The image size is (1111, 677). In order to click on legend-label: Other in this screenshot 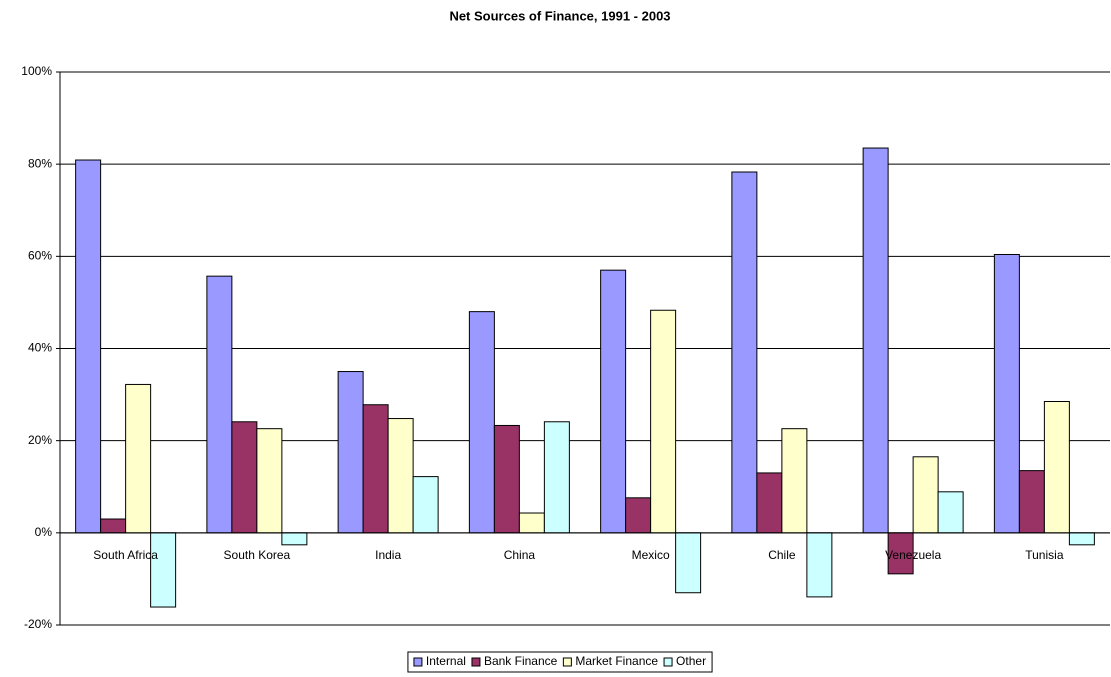, I will do `click(691, 661)`.